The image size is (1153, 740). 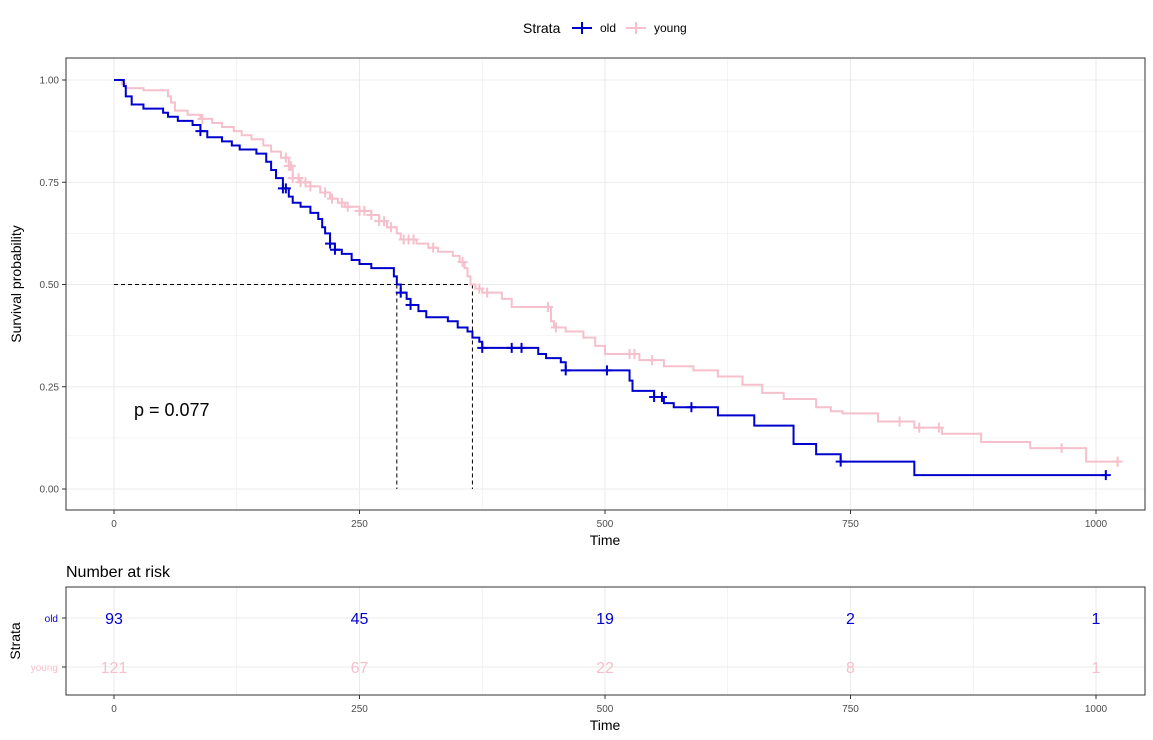 I want to click on x-axis: 0 250 500 750 1000, so click(x=609, y=520).